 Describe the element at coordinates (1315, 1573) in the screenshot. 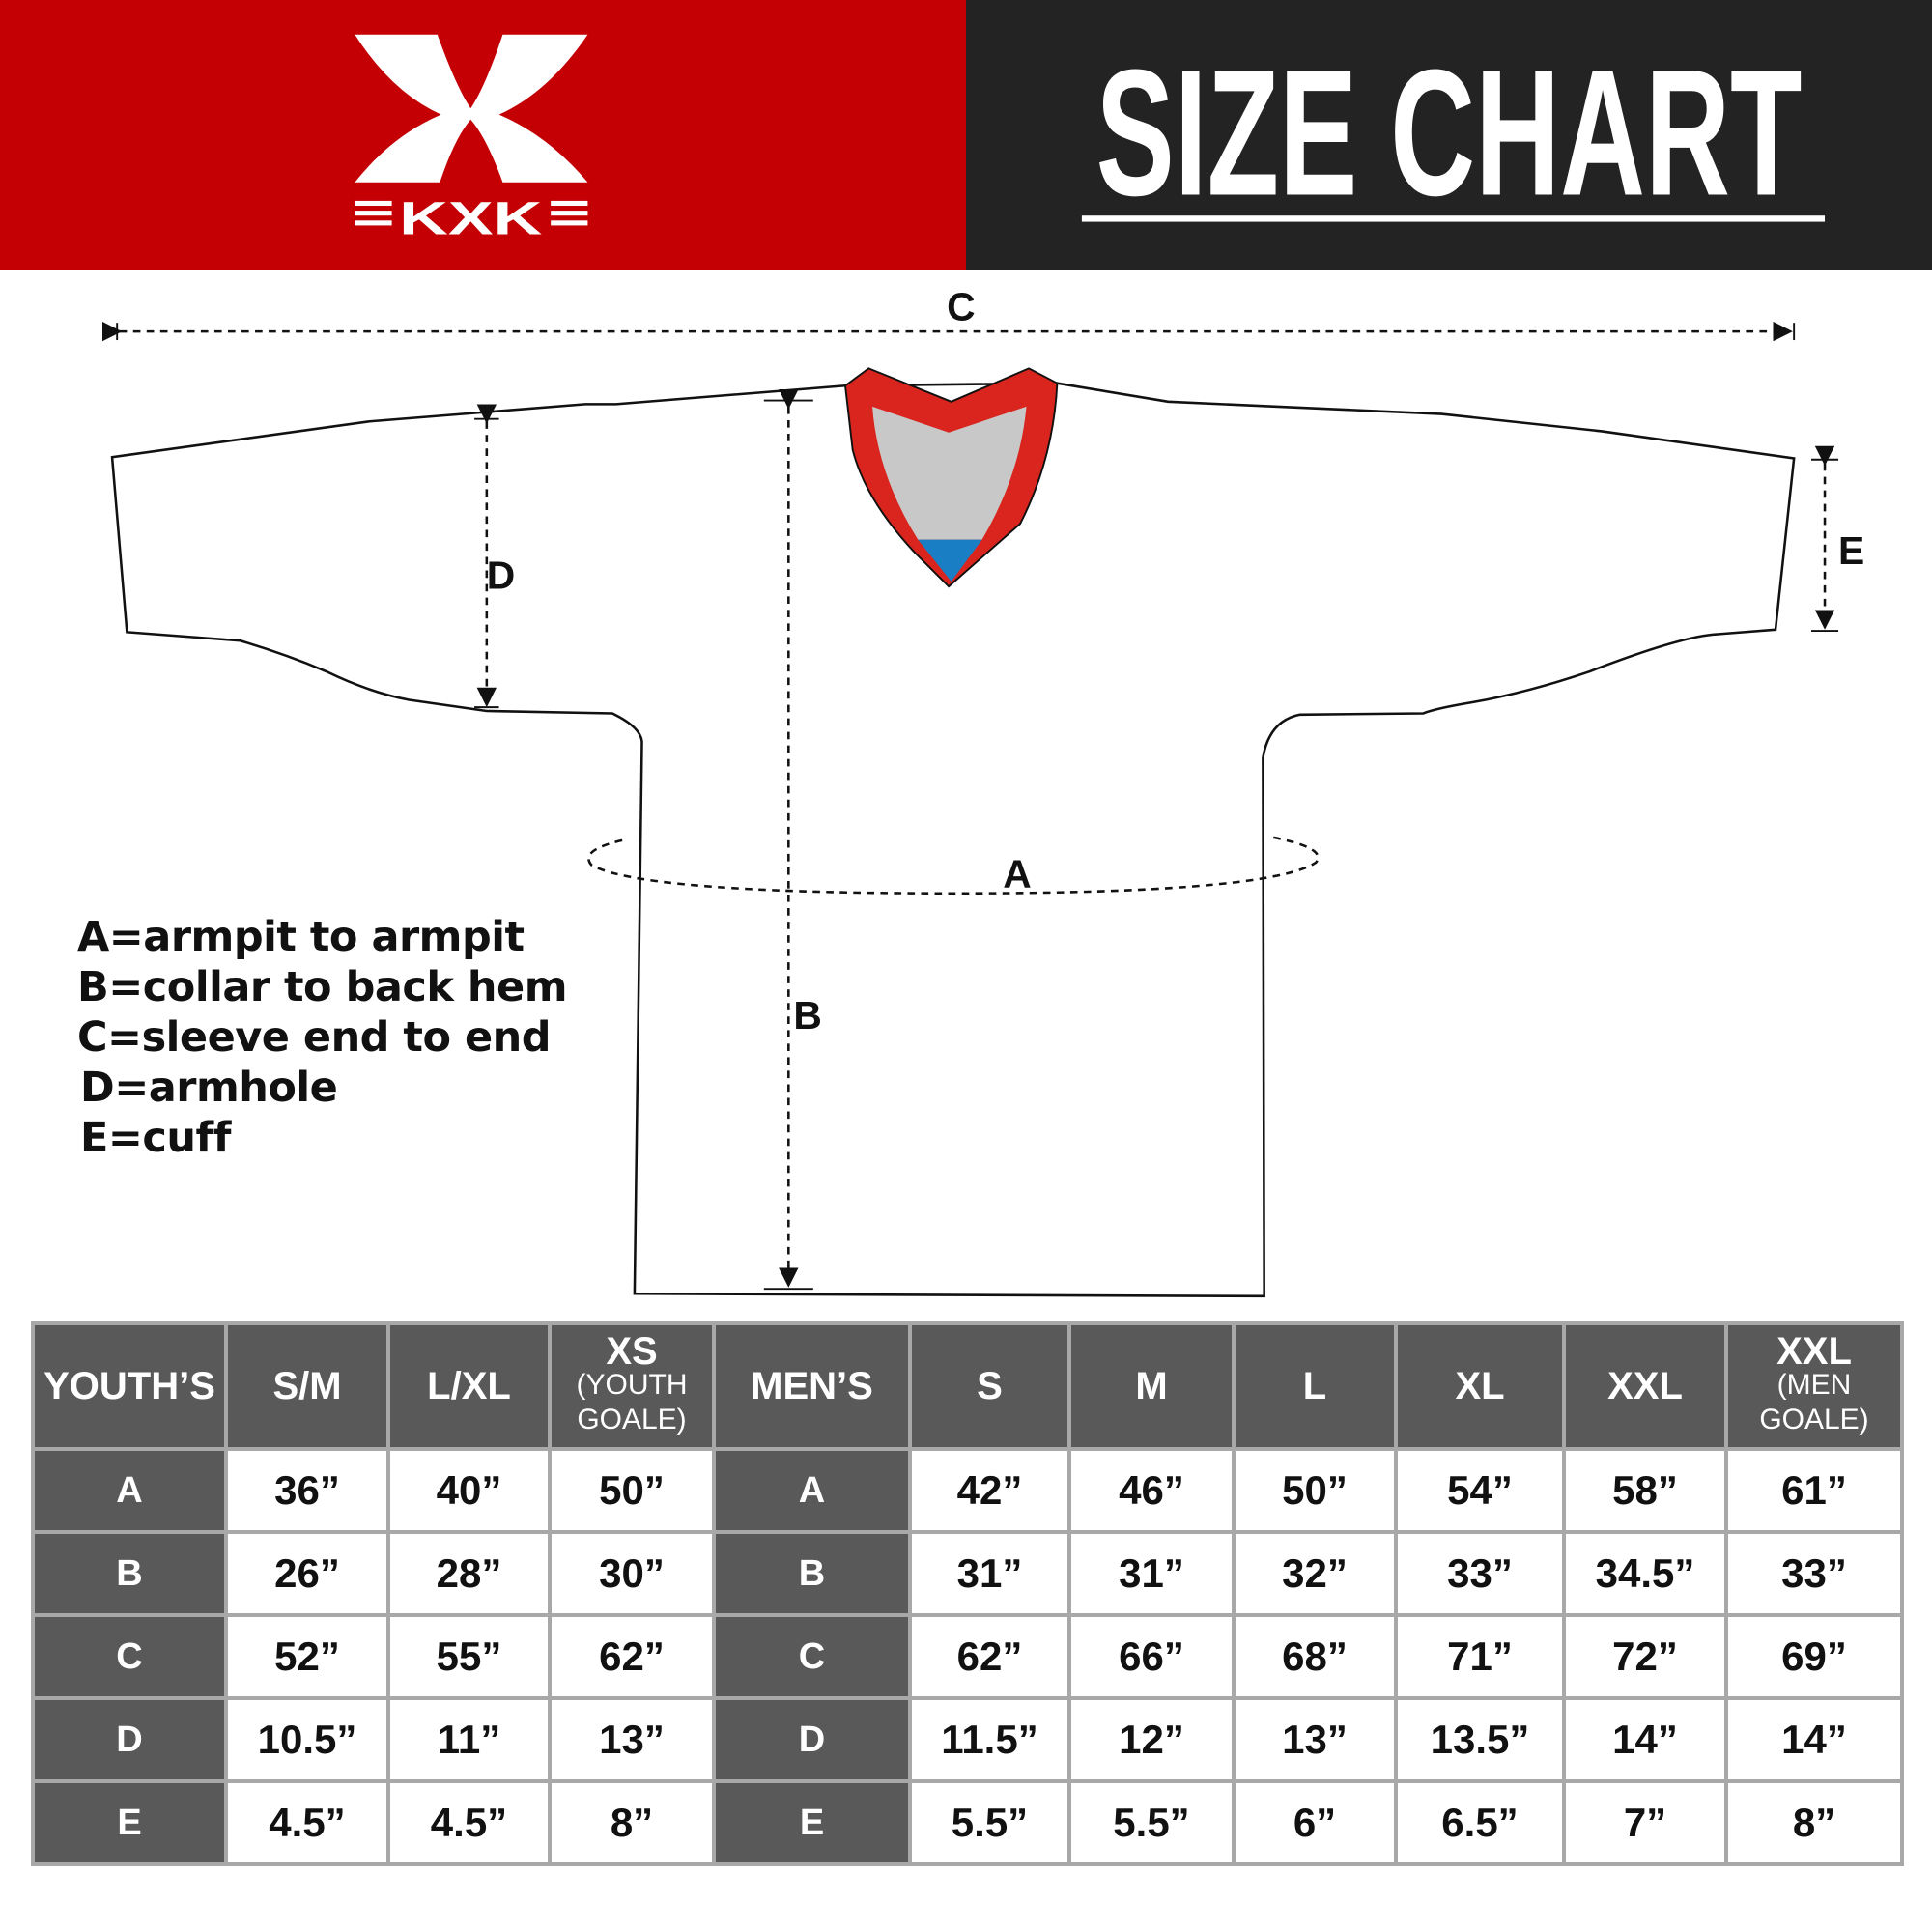

I see `table-cell: 32”` at that location.